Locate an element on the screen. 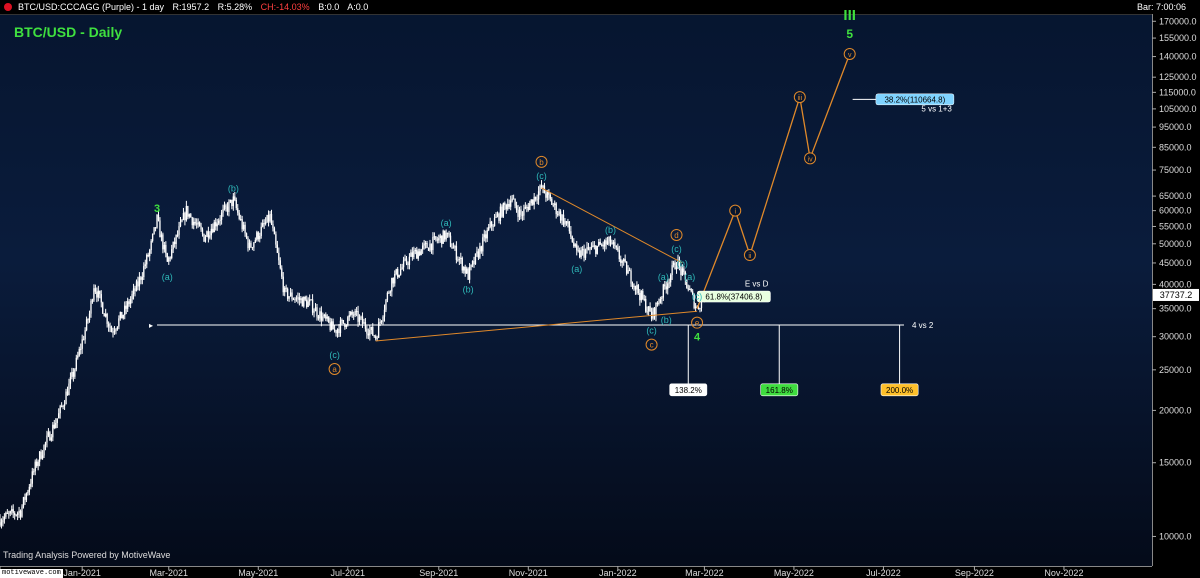 Image resolution: width=1200 pixels, height=578 pixels. motivewave-logo: motivewave.com is located at coordinates (31, 573).